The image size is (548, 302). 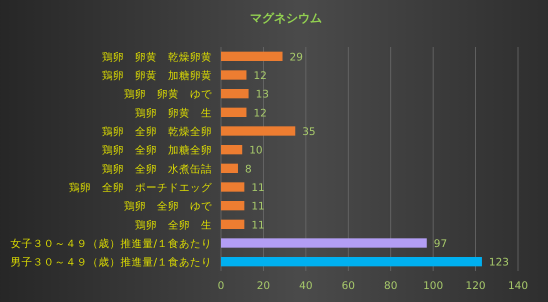 I want to click on data-label: 29, so click(x=296, y=57).